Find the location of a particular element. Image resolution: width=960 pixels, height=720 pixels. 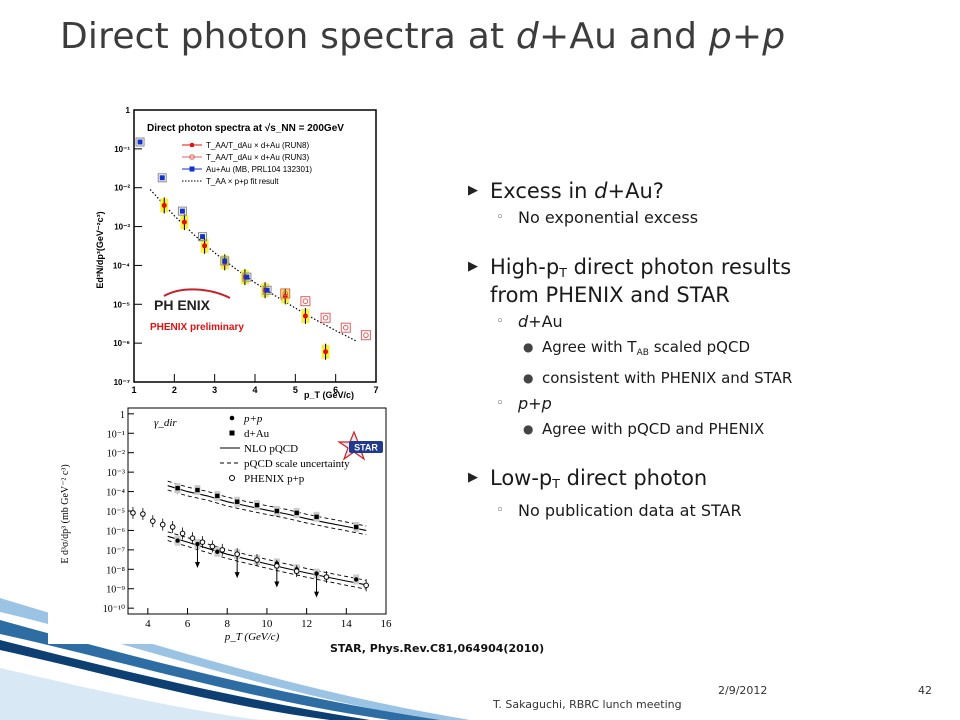

plot1-ytick-label: 10⁻³ is located at coordinates (122, 227).